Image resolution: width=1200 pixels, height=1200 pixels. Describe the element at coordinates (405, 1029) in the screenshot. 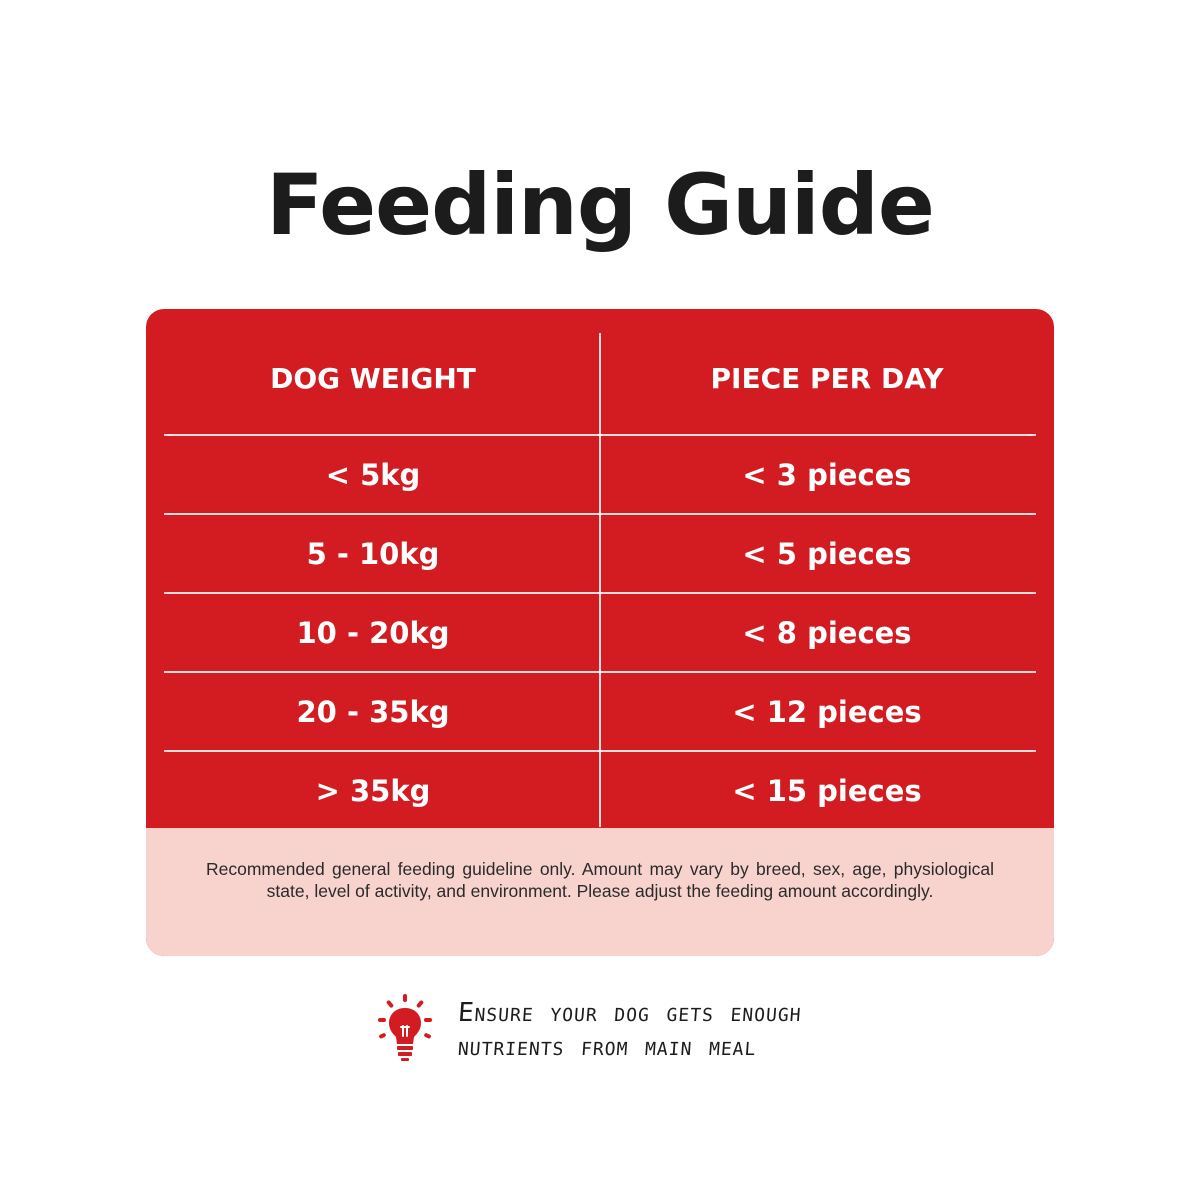

I see `lightbulb-icon` at that location.